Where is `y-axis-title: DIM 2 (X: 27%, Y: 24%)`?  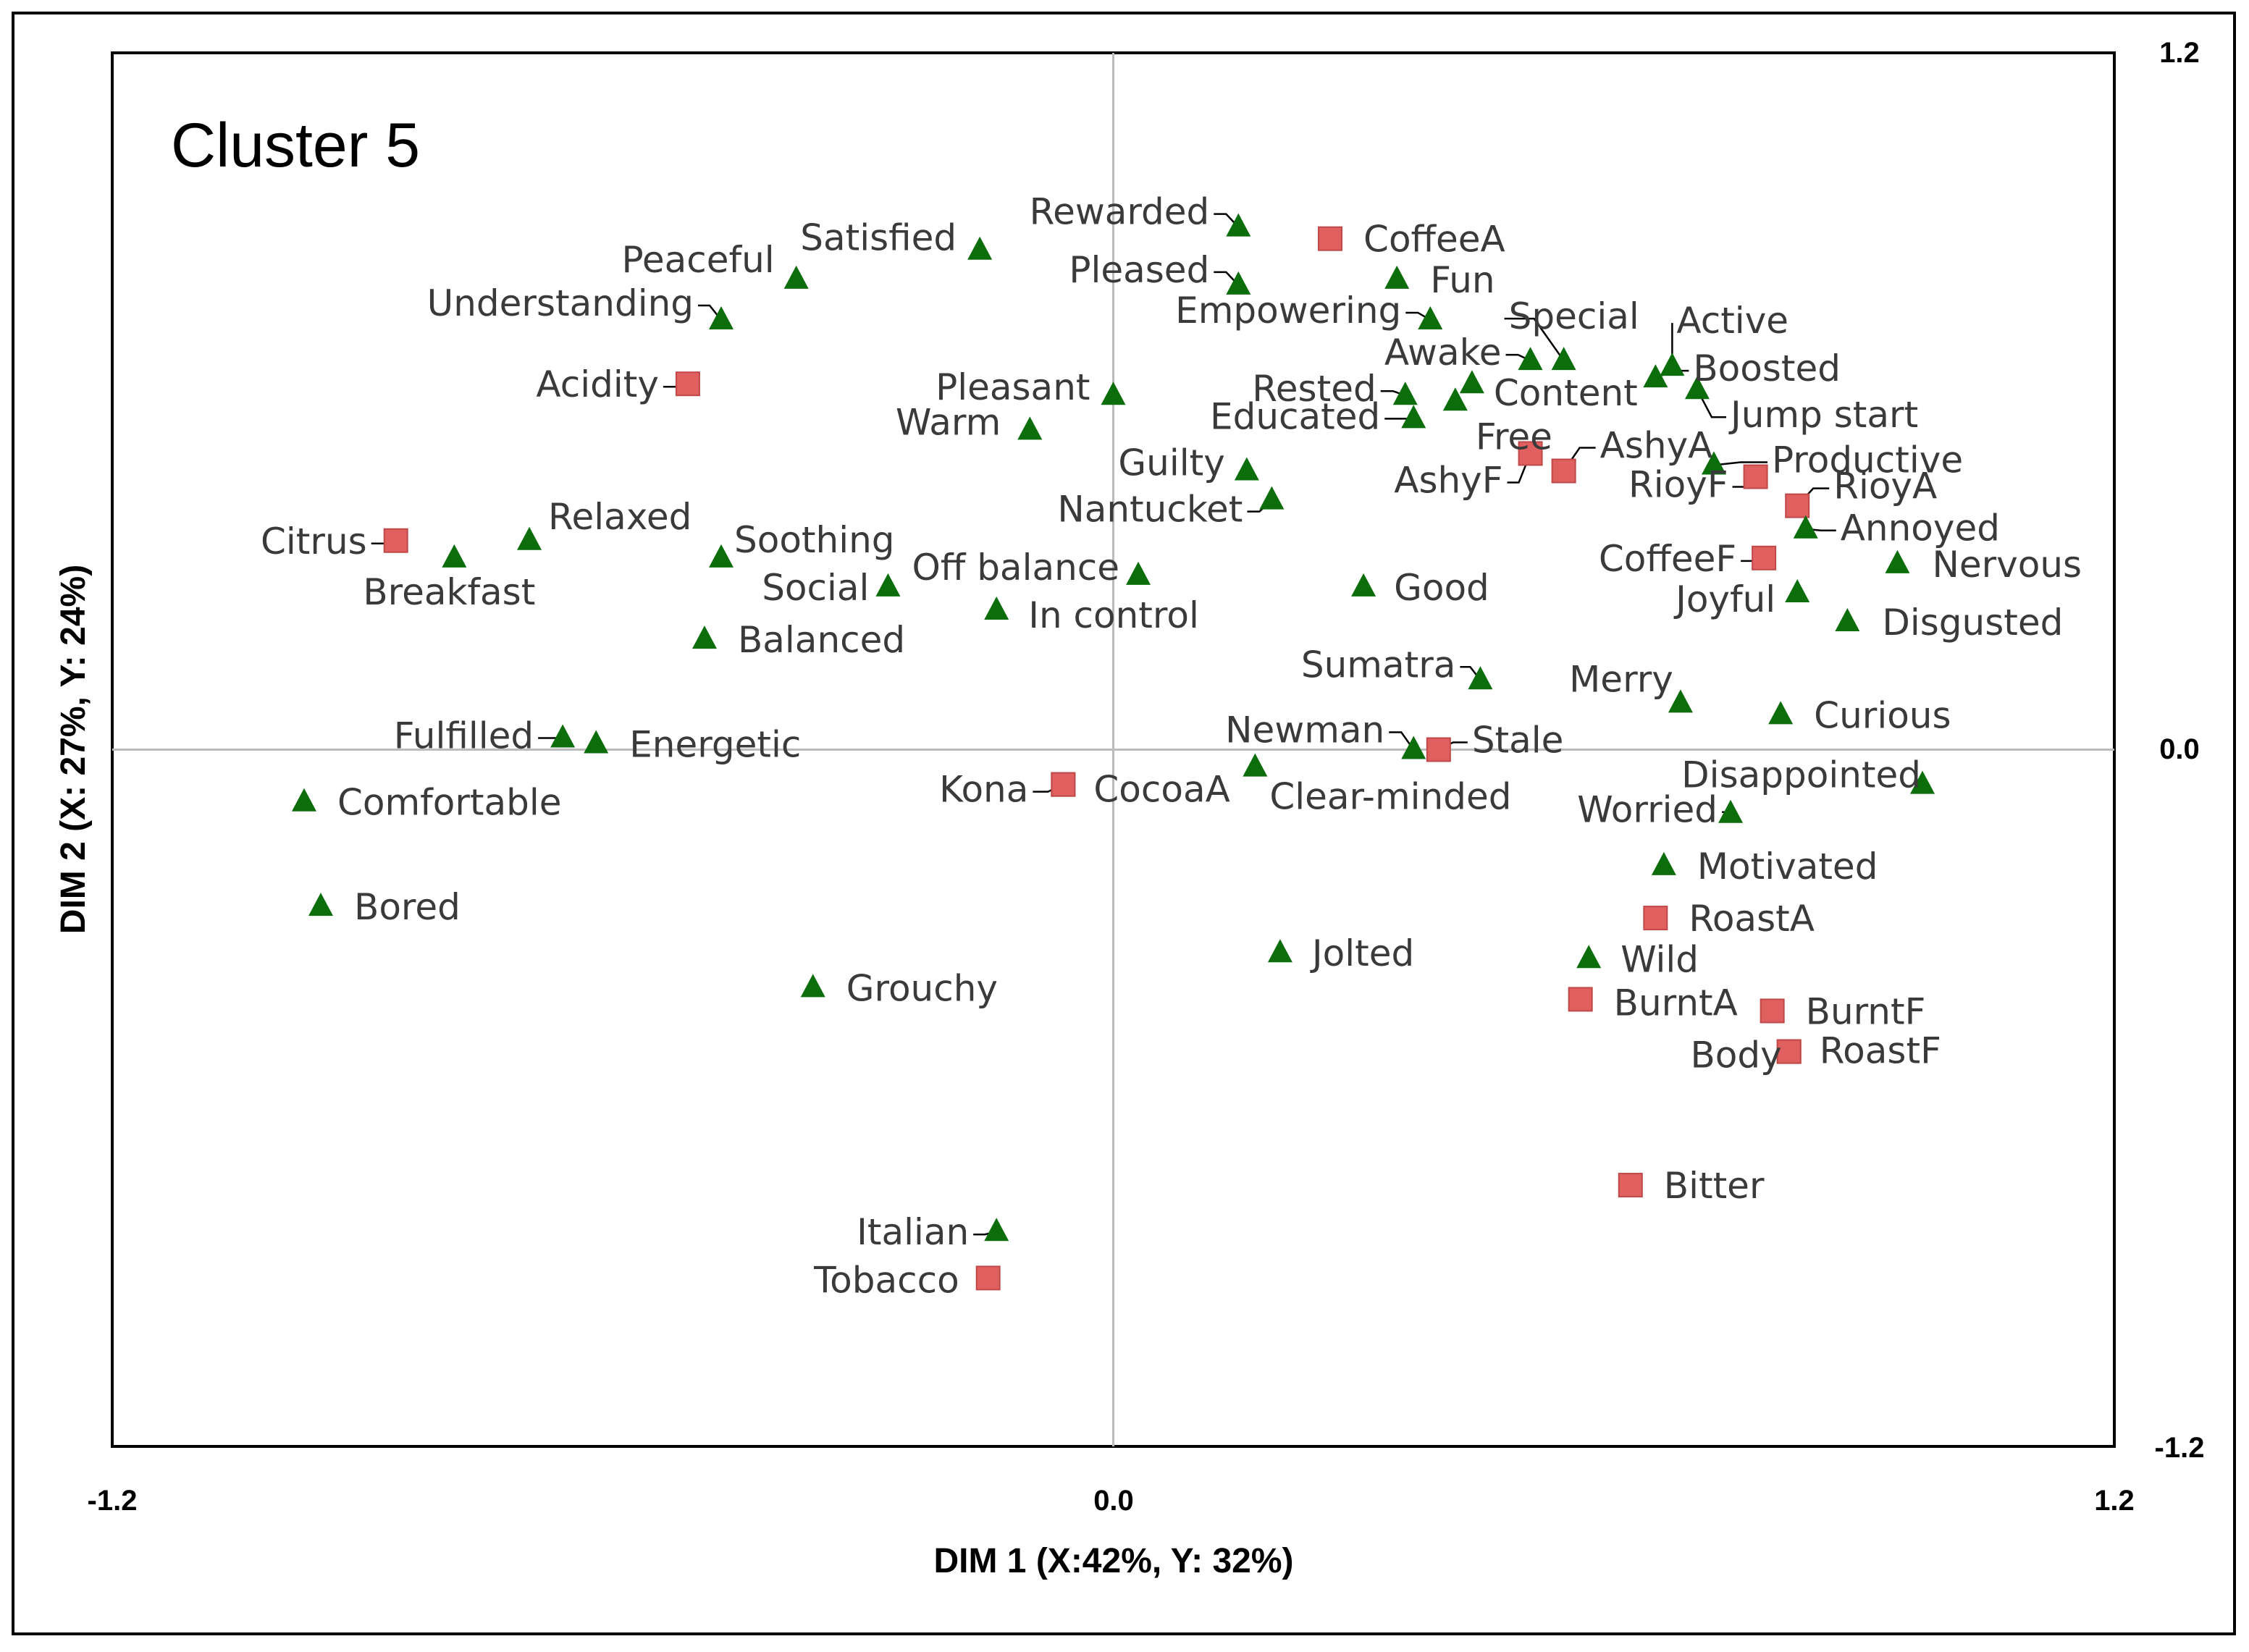
y-axis-title: DIM 2 (X: 27%, Y: 24%) is located at coordinates (74, 749).